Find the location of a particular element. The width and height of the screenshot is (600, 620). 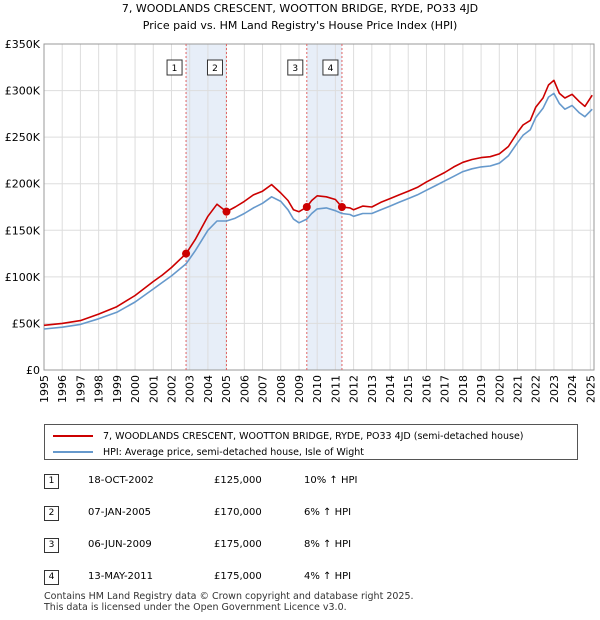

sale-hpi-change: 6% ↑ HPI is located at coordinates (328, 512).